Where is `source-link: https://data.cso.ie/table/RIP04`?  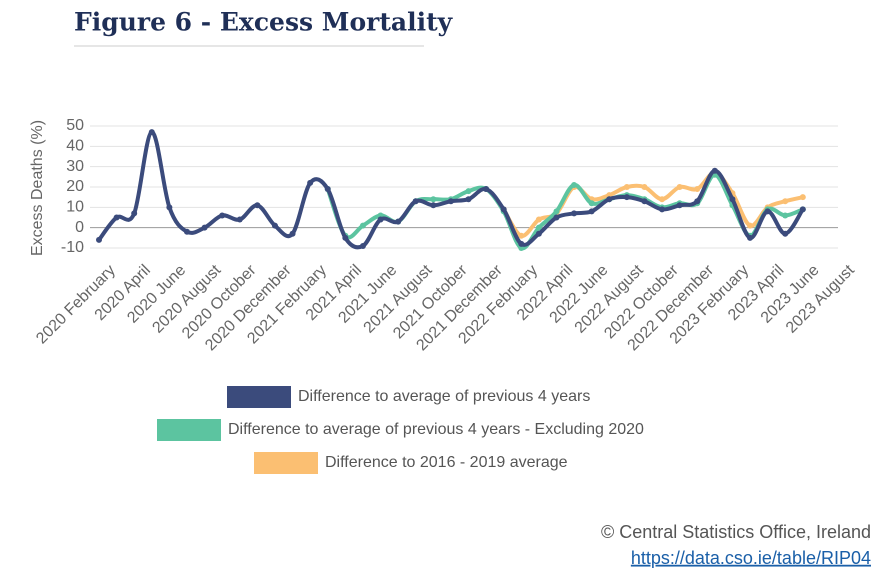 source-link: https://data.cso.ie/table/RIP04 is located at coordinates (751, 558).